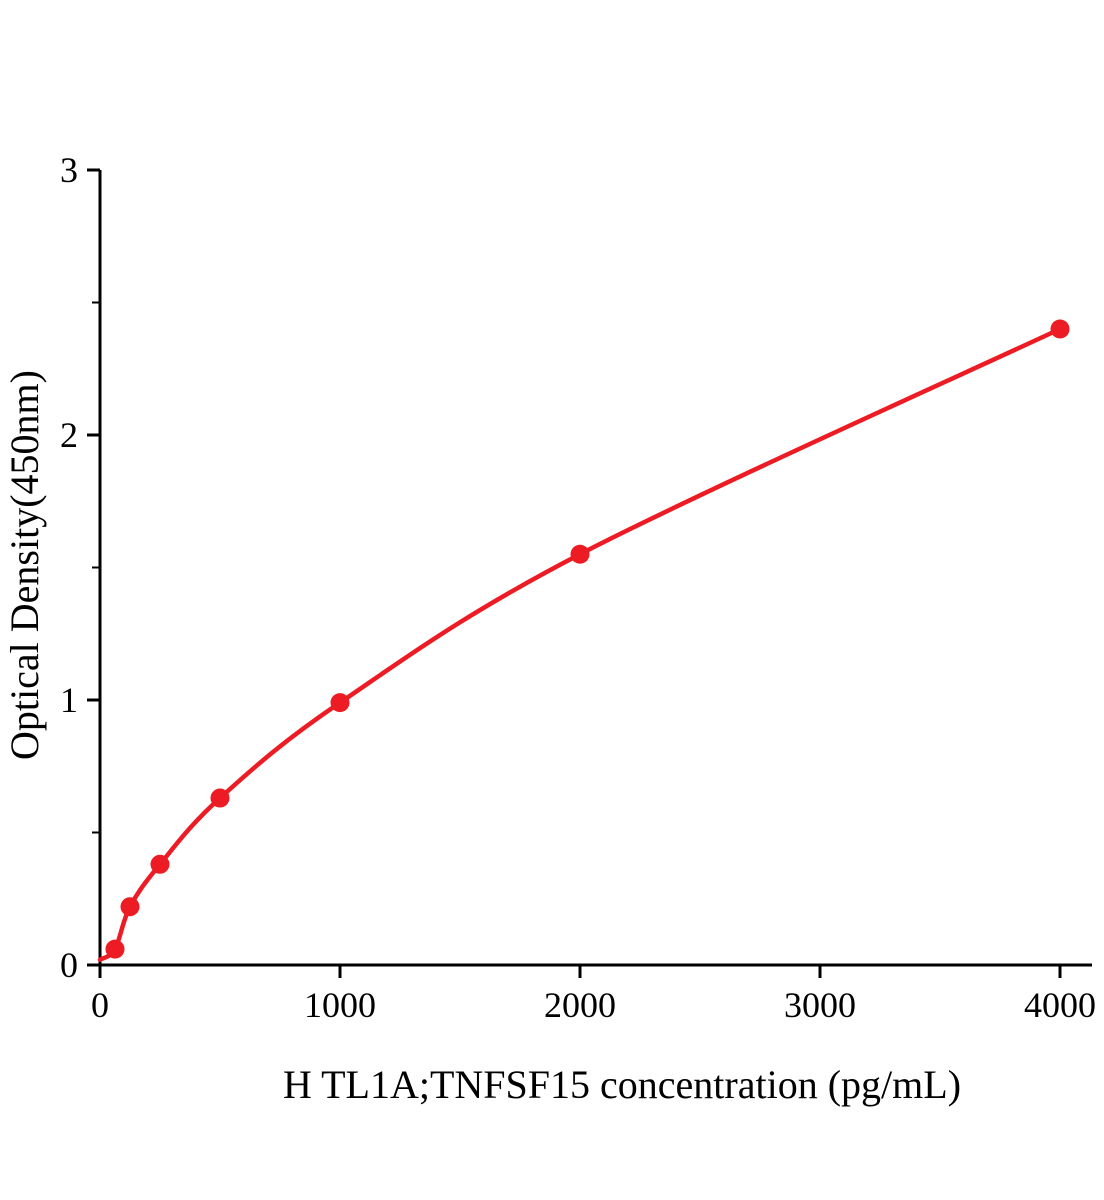 This screenshot has width=1104, height=1200. Describe the element at coordinates (69, 435) in the screenshot. I see `y-tick-label: 2` at that location.